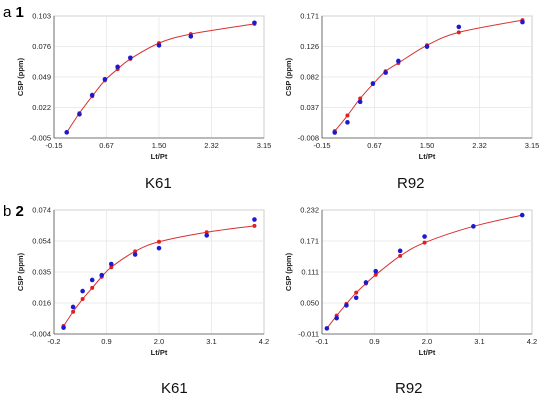  Describe the element at coordinates (41, 210) in the screenshot. I see `y-tick-label: 0.074` at that location.